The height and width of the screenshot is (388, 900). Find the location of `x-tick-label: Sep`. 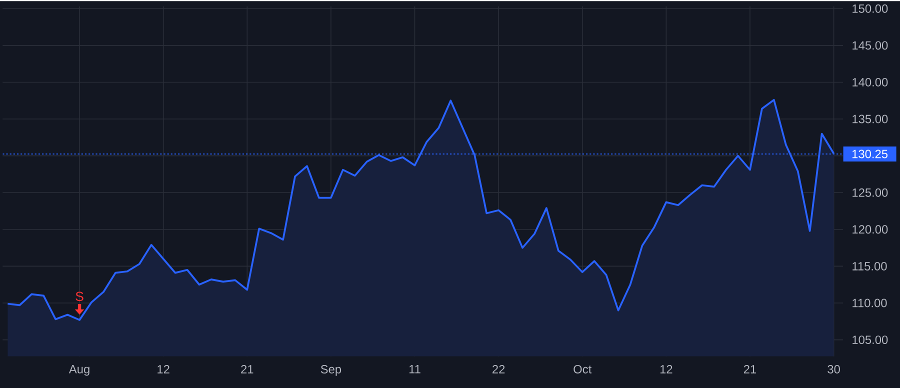

x-tick-label: Sep is located at coordinates (331, 370).